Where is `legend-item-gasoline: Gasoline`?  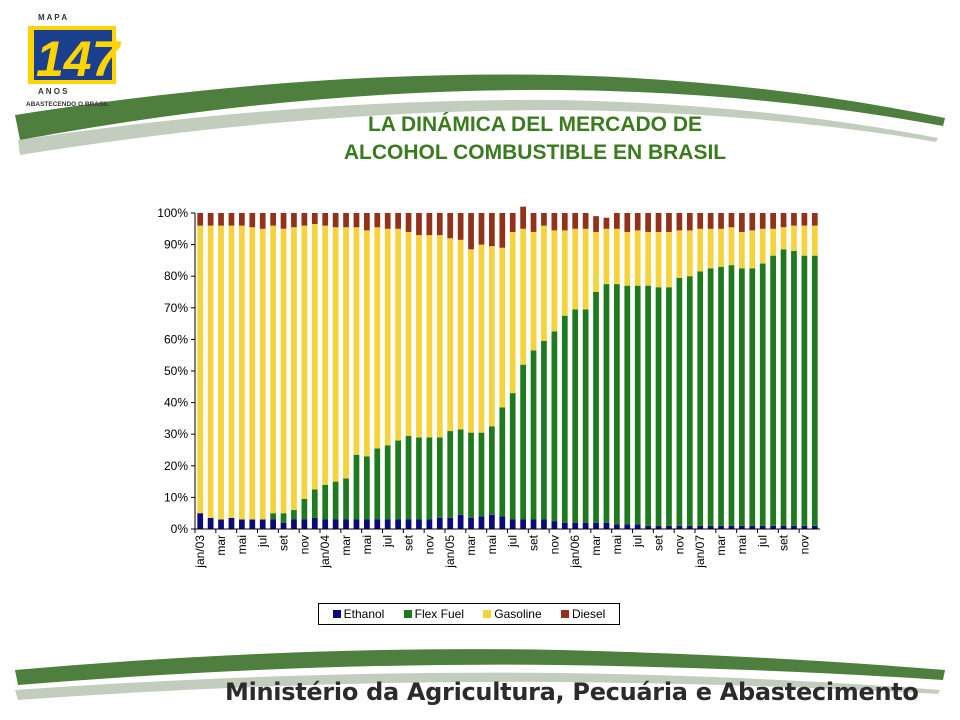
legend-item-gasoline: Gasoline is located at coordinates (512, 614).